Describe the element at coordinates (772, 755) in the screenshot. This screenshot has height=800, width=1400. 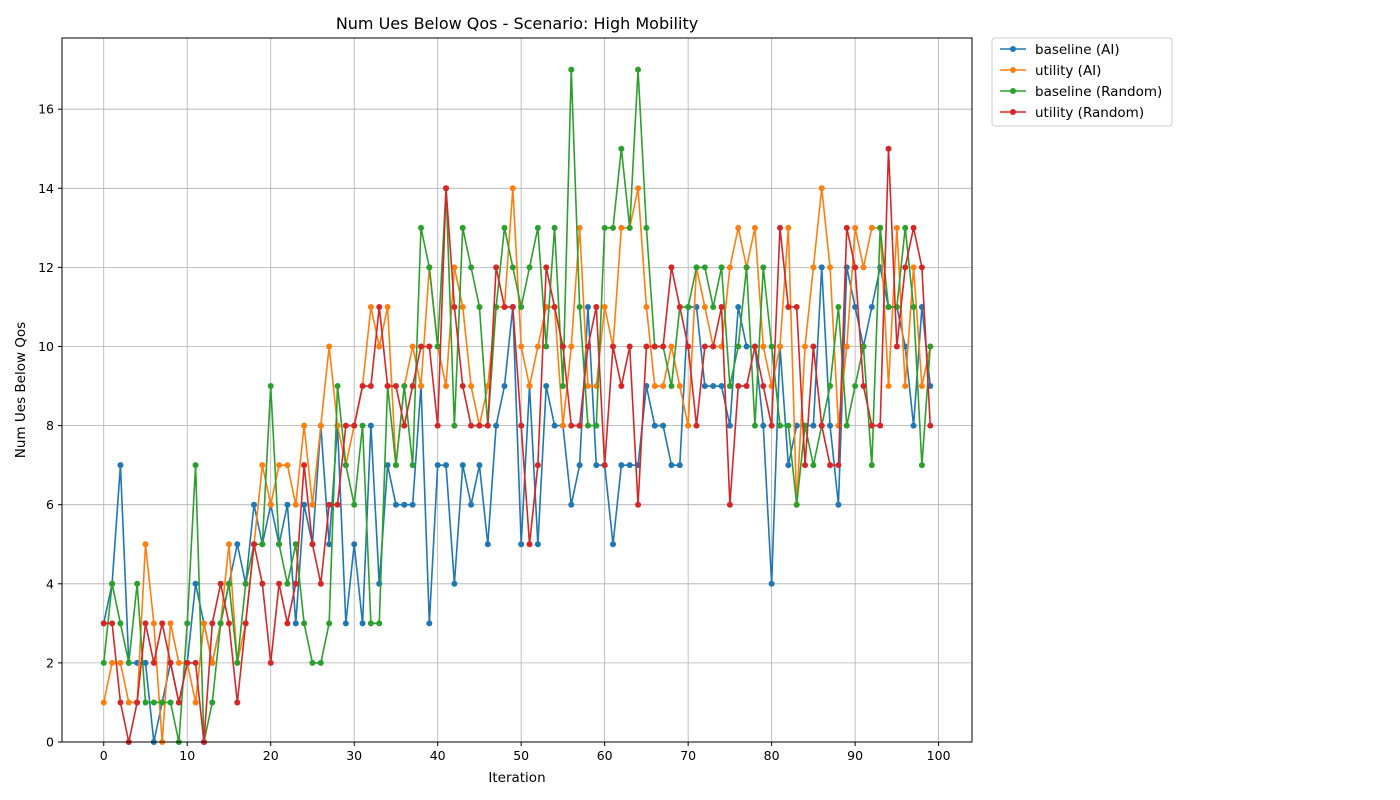
I see `x-tick-label: 80` at that location.